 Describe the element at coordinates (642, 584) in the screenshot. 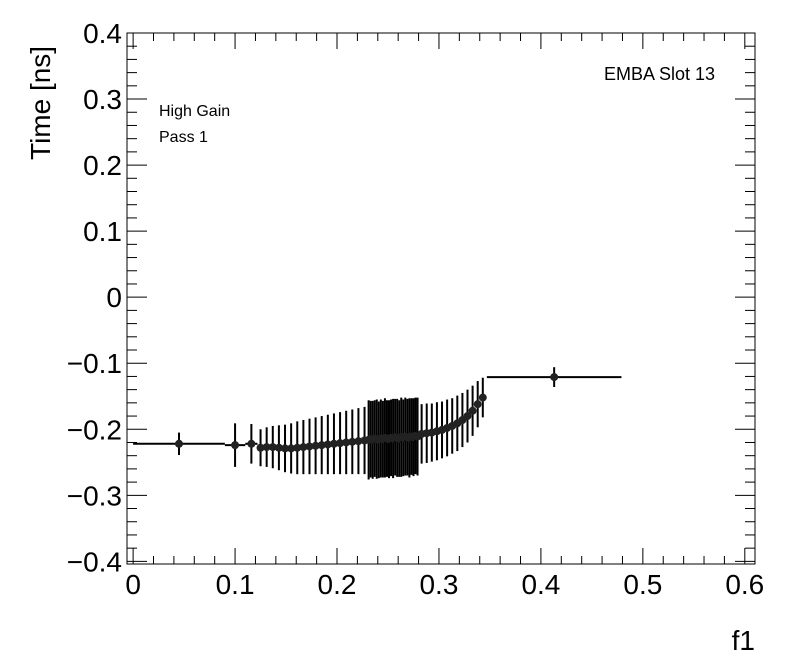

I see `x-tick-label: 0.5` at that location.